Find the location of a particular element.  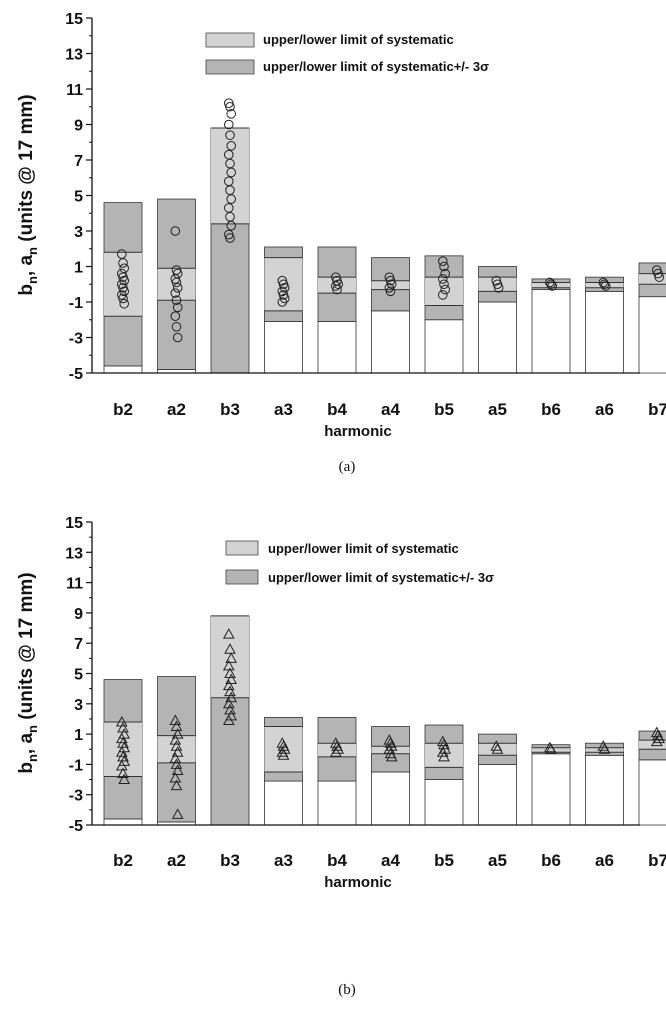

panel-caption: (b) is located at coordinates (347, 990).